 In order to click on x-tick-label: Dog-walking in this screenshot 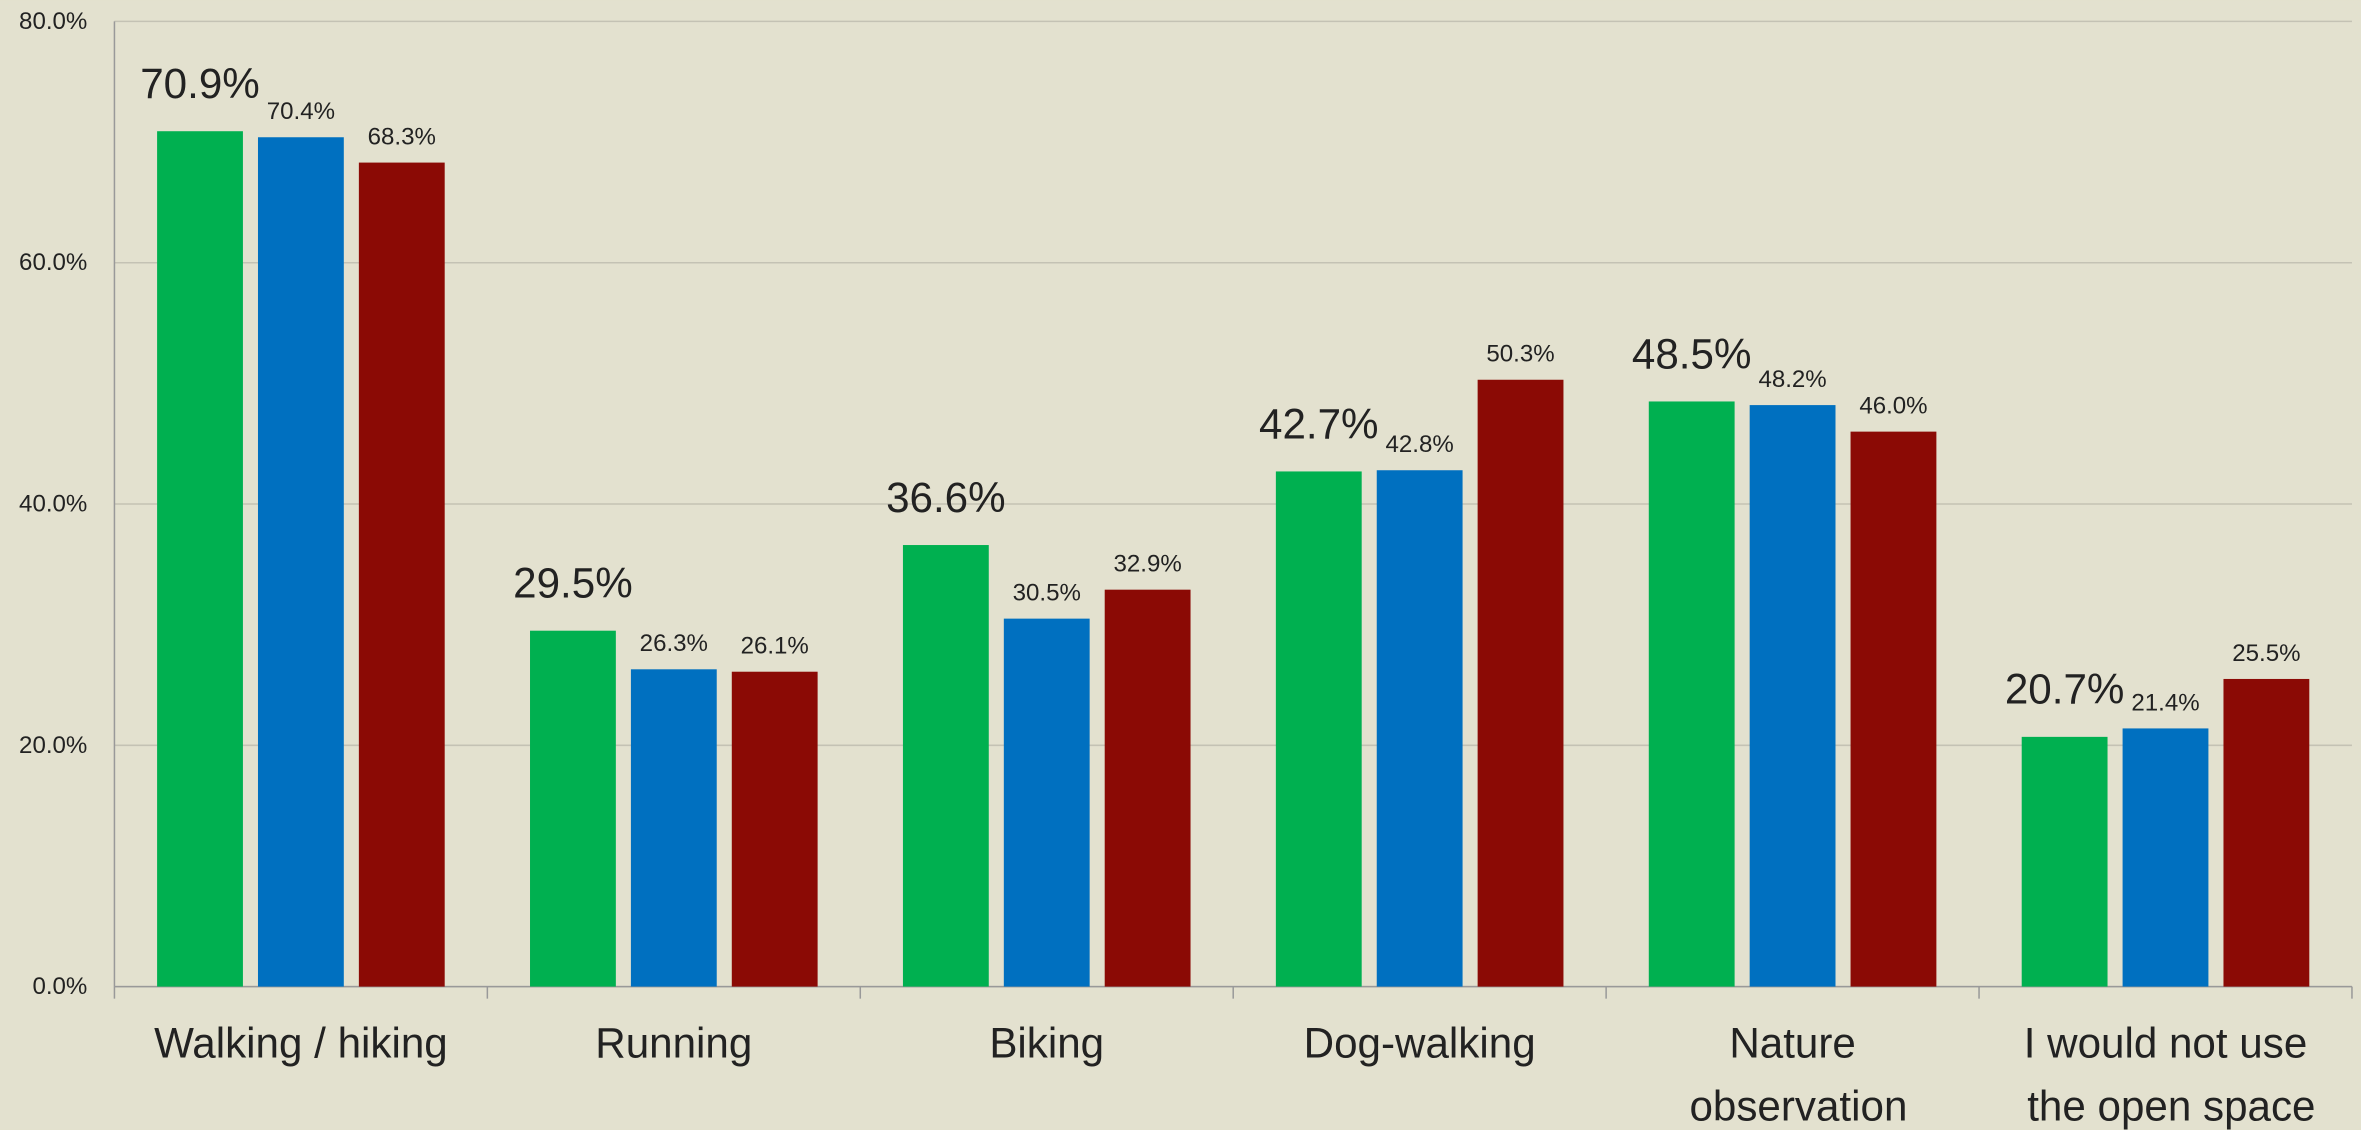, I will do `click(1420, 1042)`.